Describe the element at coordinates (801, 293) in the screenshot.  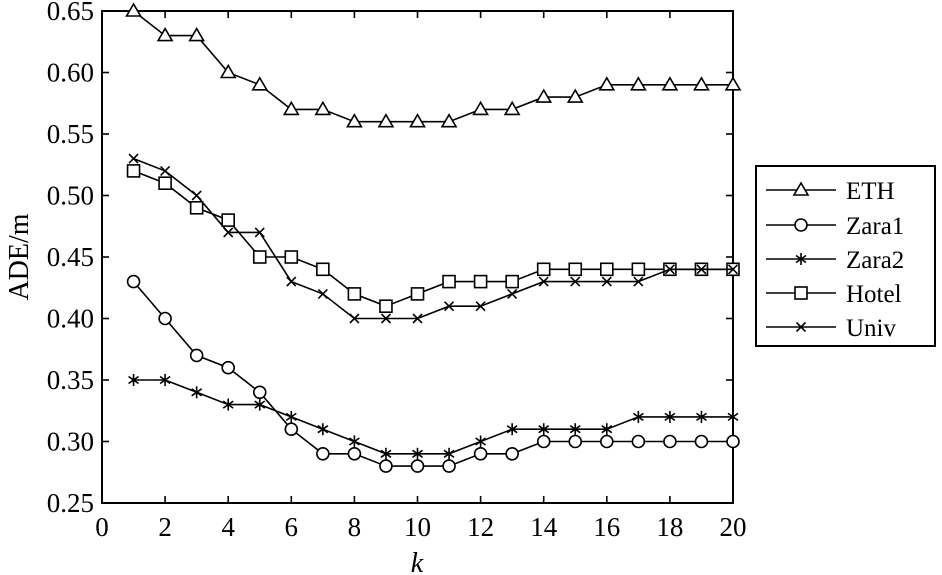
I see `legend-marker-hotel` at that location.